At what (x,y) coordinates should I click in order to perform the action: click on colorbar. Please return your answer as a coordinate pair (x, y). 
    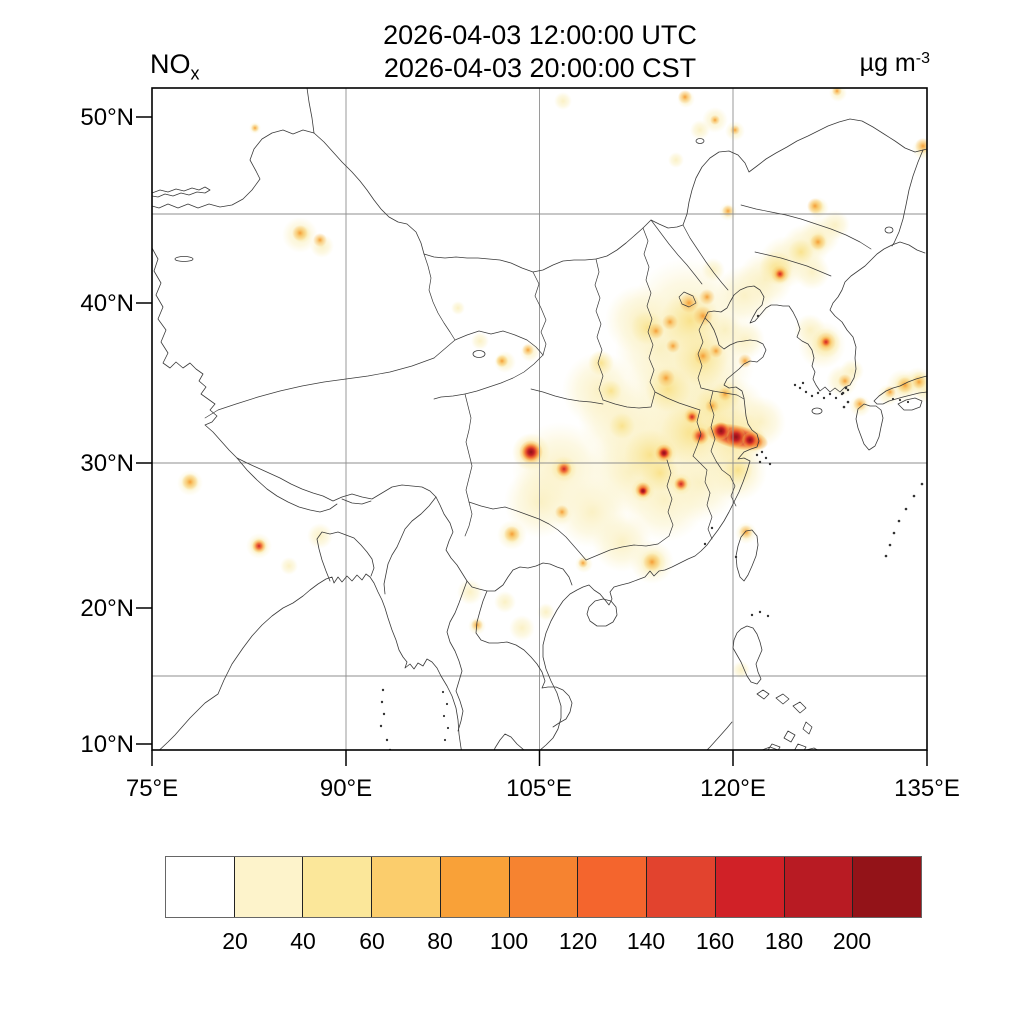
    Looking at the image, I should click on (543, 887).